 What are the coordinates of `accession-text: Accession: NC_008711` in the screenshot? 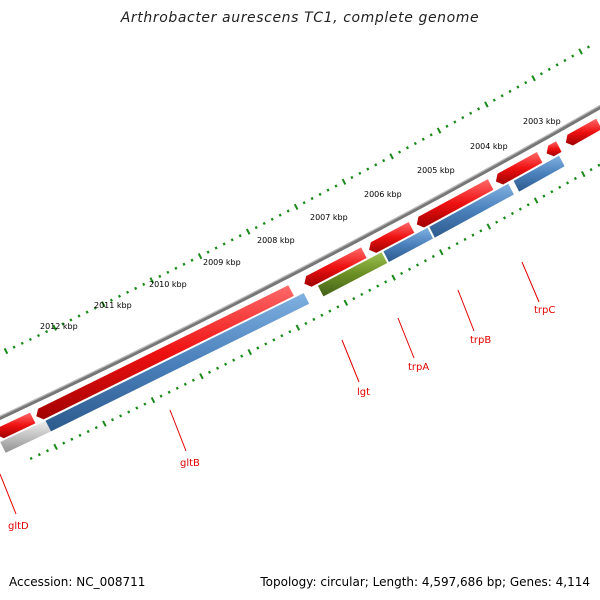 It's located at (77, 582).